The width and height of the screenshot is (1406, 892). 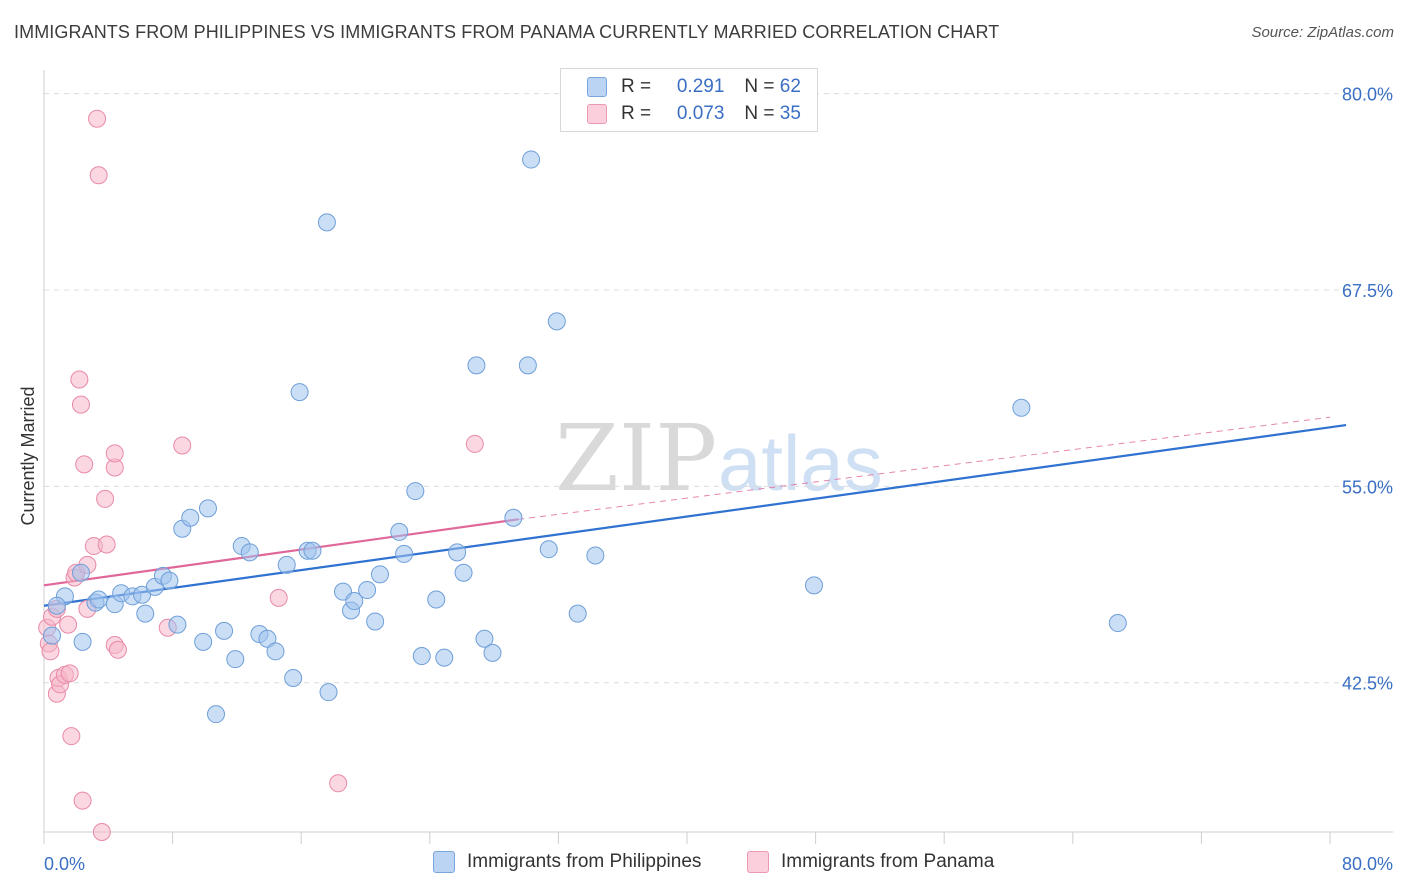 What do you see at coordinates (700, 86) in the screenshot?
I see `legend-r-value: 0.291` at bounding box center [700, 86].